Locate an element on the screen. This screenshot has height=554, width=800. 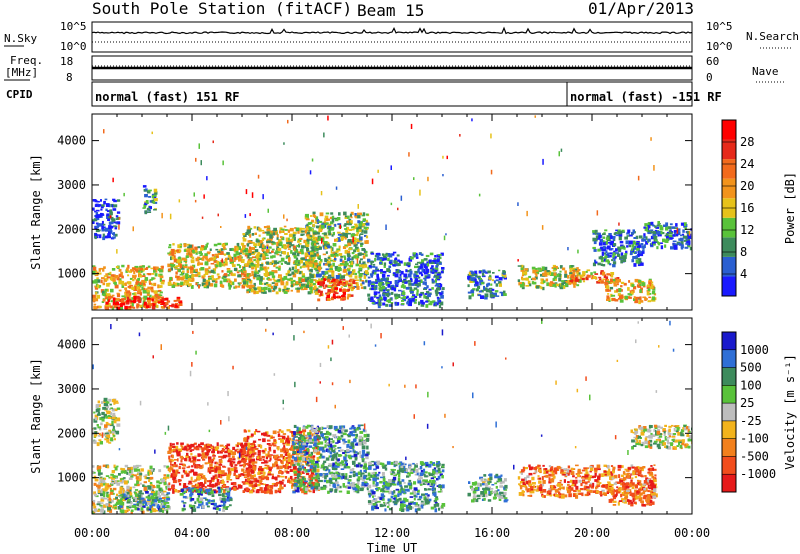
y-axis-title: Slant Range [km] is located at coordinates (36, 212).